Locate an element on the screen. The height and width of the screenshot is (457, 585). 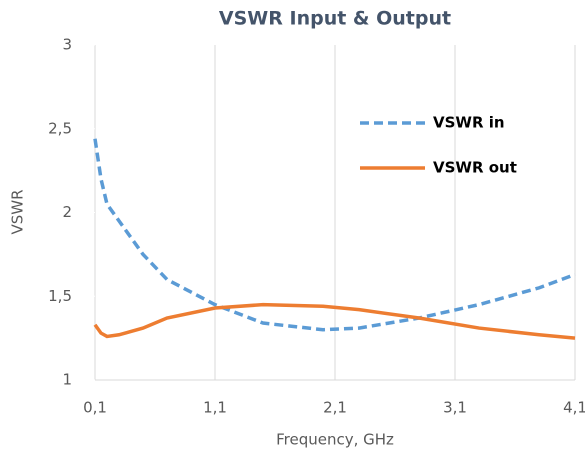
legend-label: VSWR out is located at coordinates (475, 168).